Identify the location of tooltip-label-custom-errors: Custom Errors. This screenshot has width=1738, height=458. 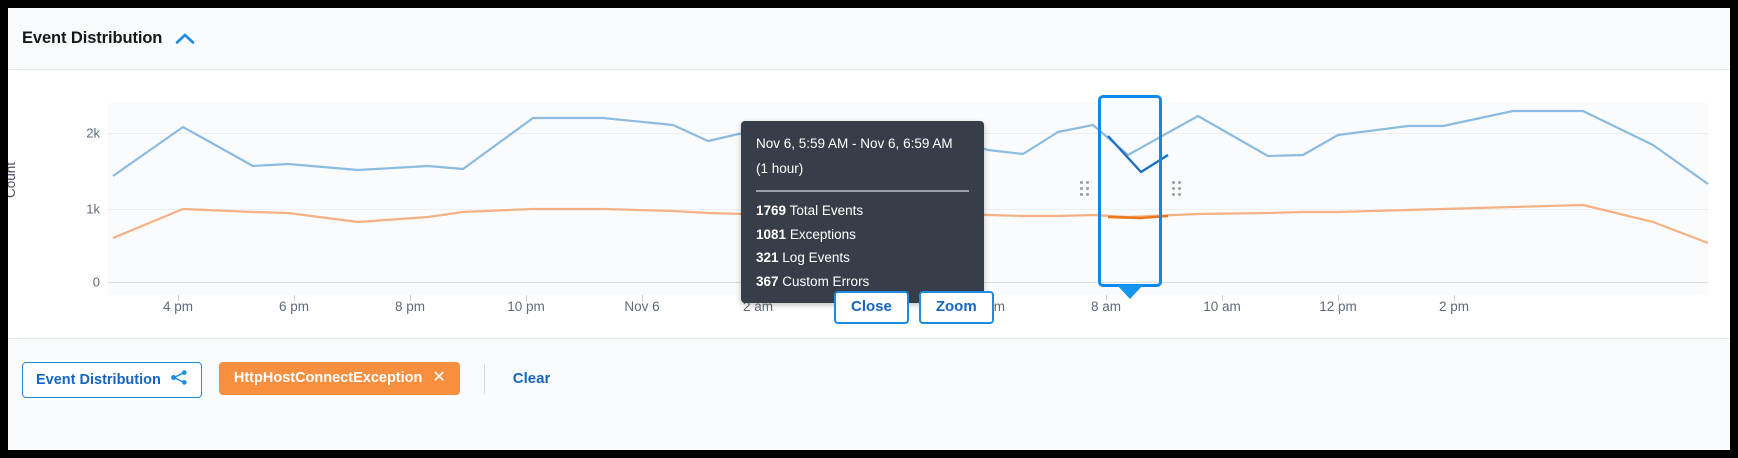
(826, 281).